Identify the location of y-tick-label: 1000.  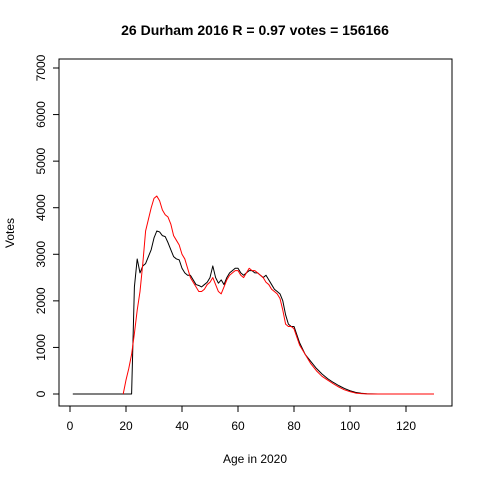
(41, 347).